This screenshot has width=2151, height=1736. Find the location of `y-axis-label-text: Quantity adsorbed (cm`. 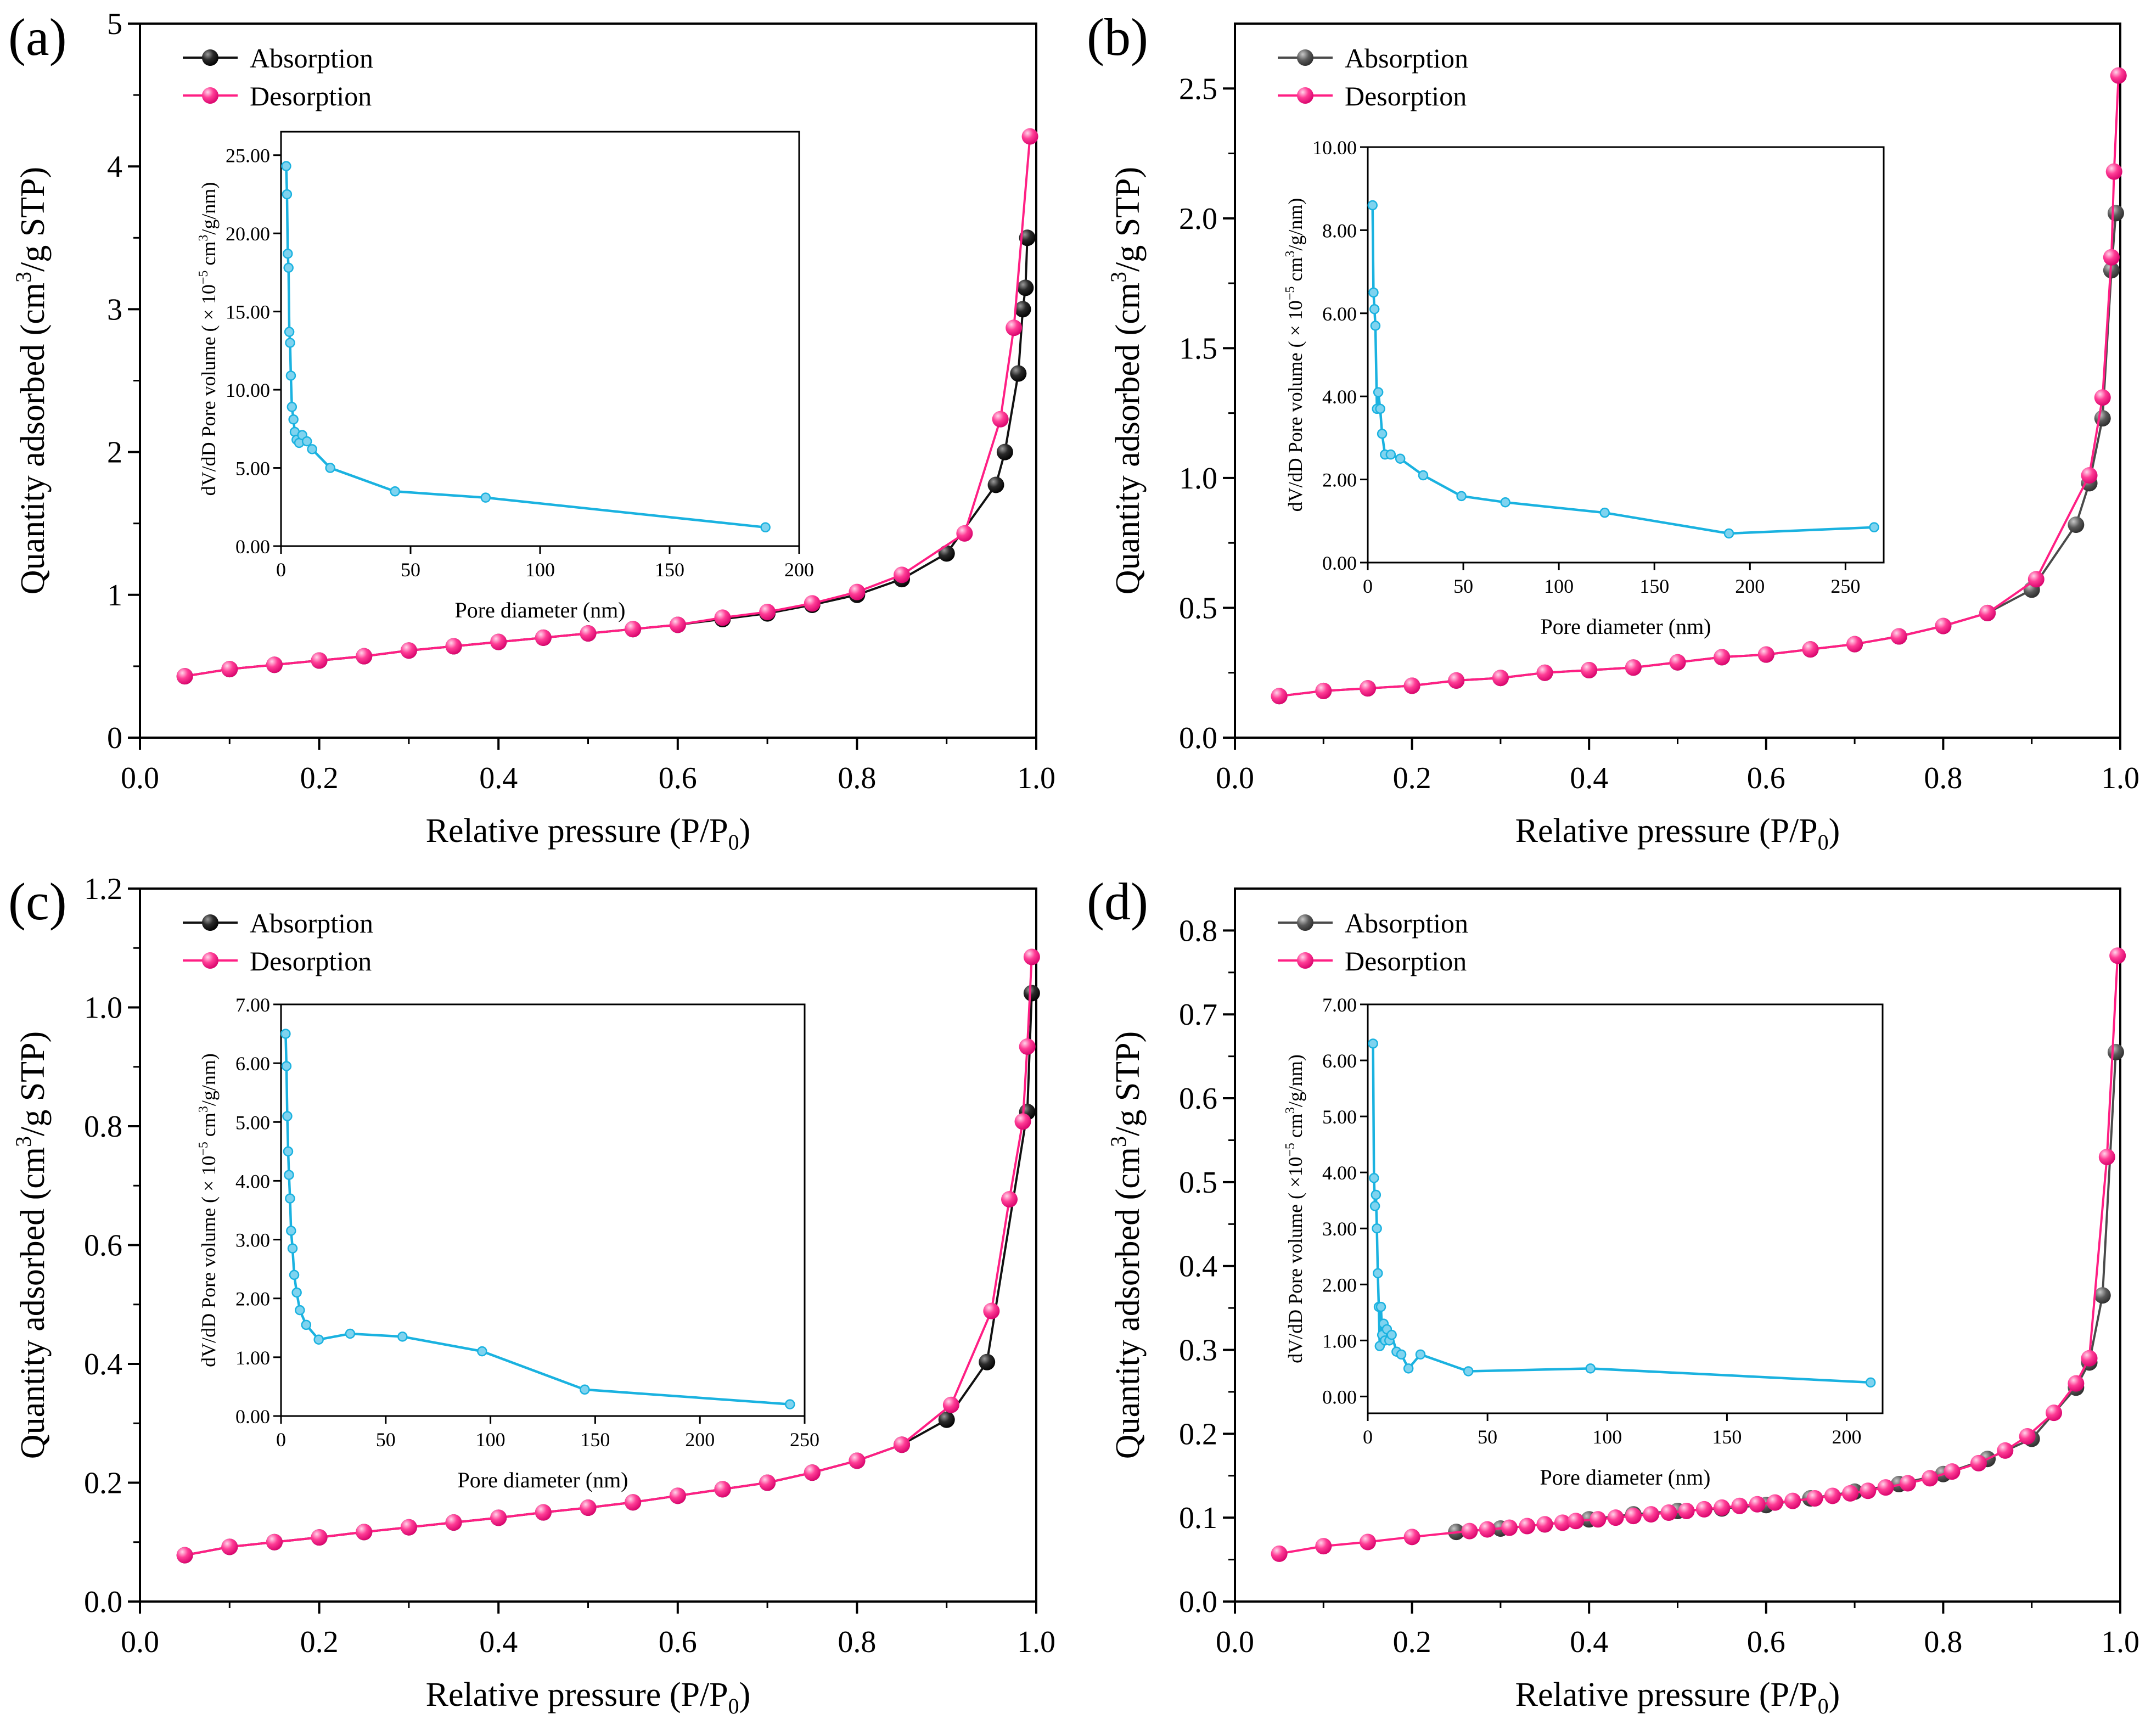

y-axis-label-text: Quantity adsorbed (cm is located at coordinates (1128, 438).